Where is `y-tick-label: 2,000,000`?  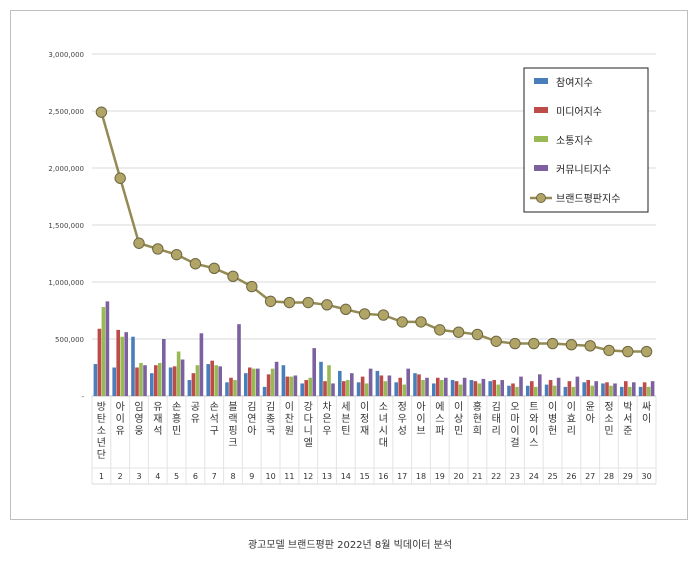 y-tick-label: 2,000,000 is located at coordinates (66, 169).